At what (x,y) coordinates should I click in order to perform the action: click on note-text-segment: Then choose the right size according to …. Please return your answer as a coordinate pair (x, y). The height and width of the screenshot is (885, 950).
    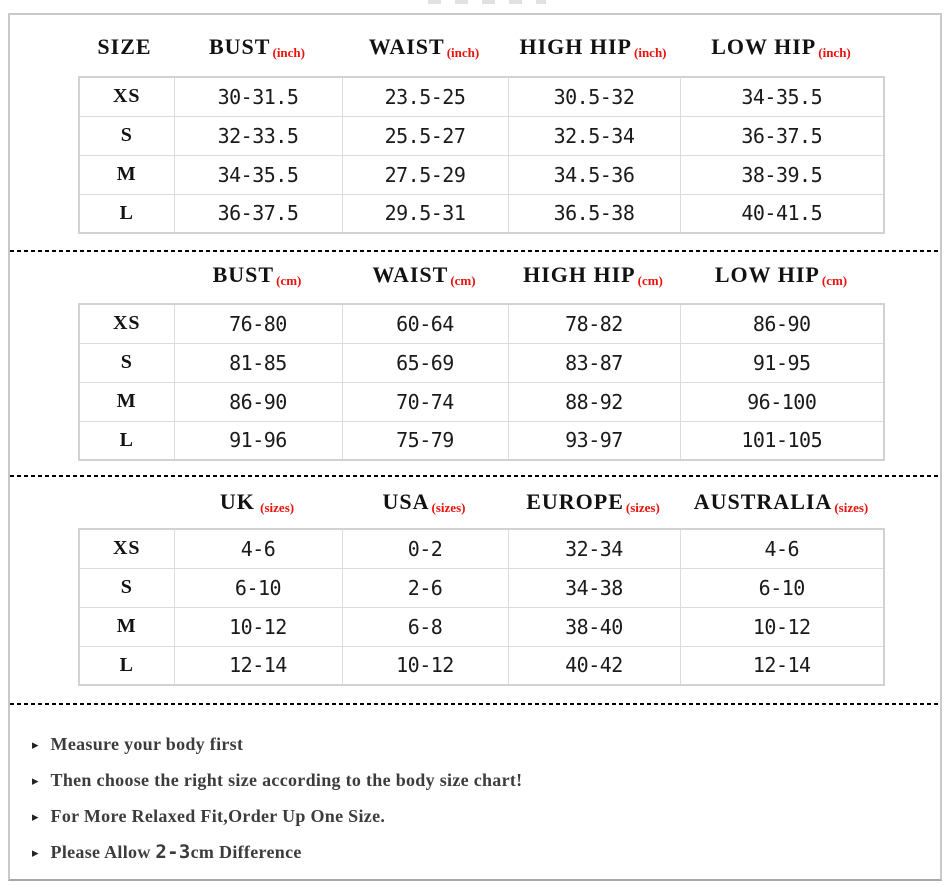
    Looking at the image, I should click on (286, 780).